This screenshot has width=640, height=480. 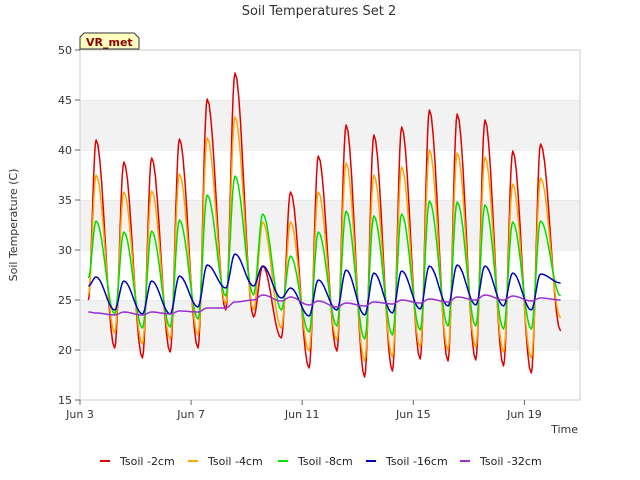 What do you see at coordinates (13, 225) in the screenshot?
I see `y-axis-title: Soil Temperature (C)` at bounding box center [13, 225].